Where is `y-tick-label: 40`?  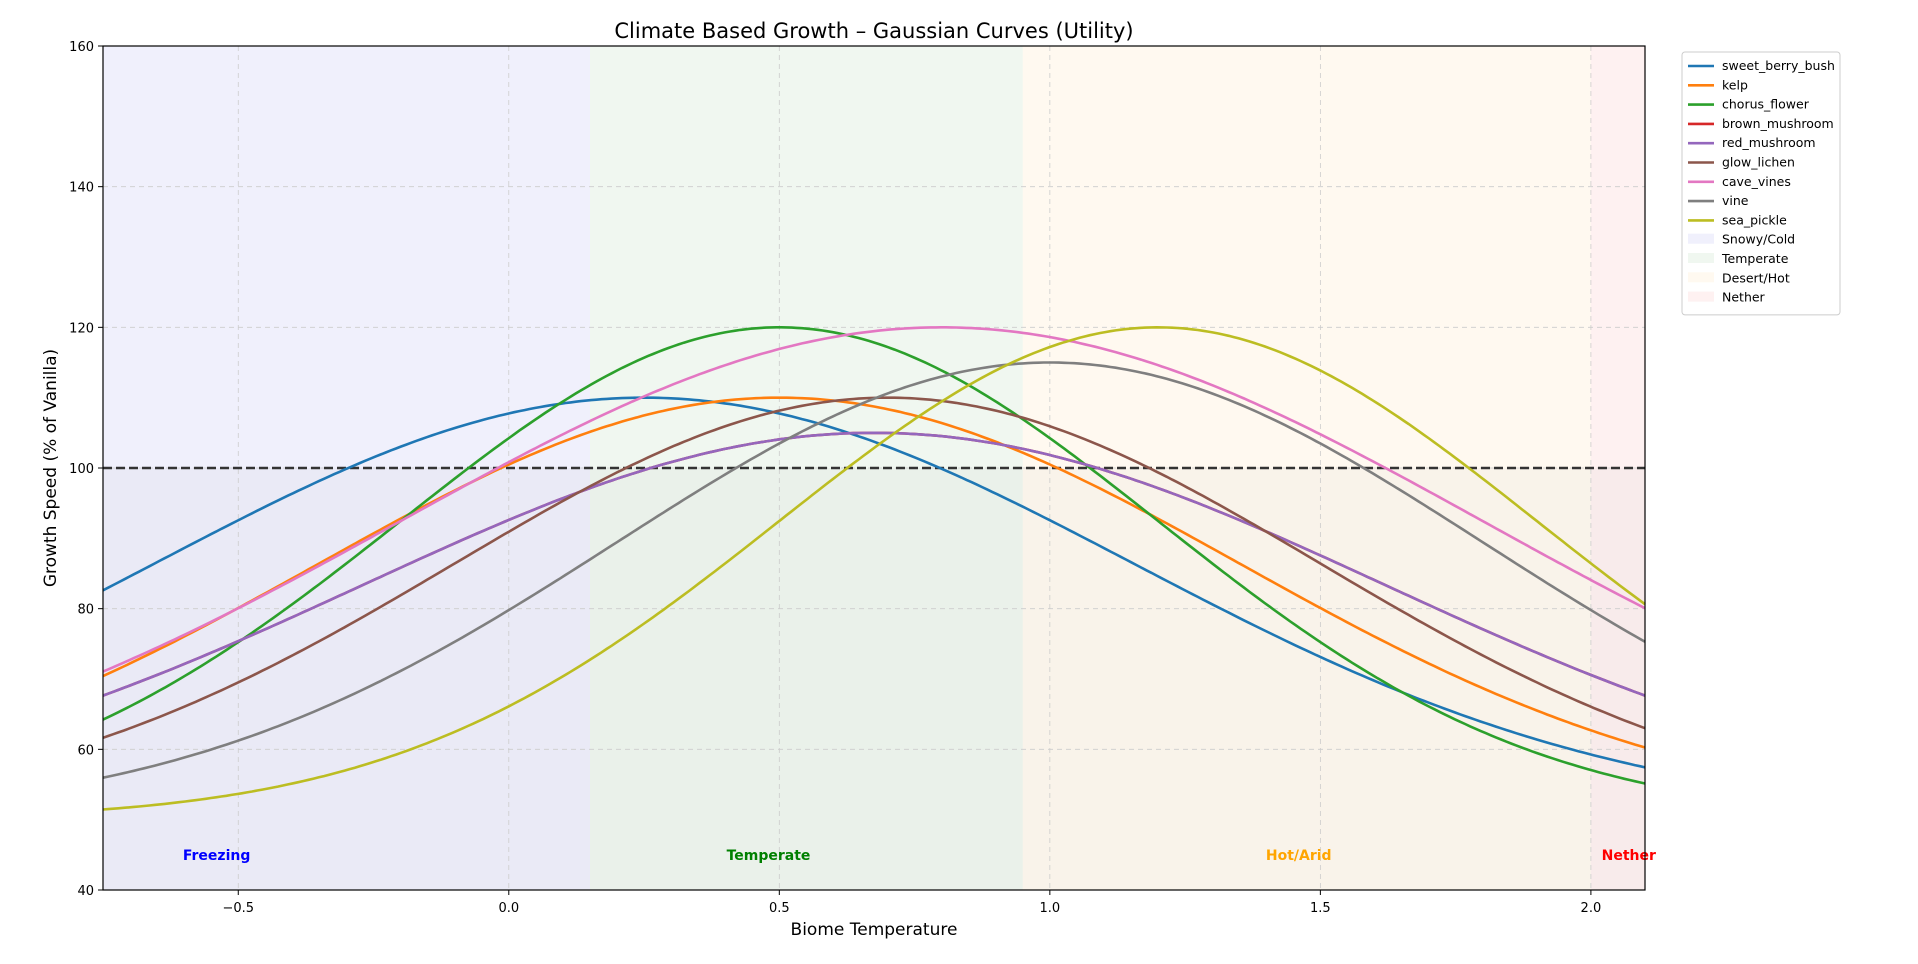
y-tick-label: 40 is located at coordinates (85, 891).